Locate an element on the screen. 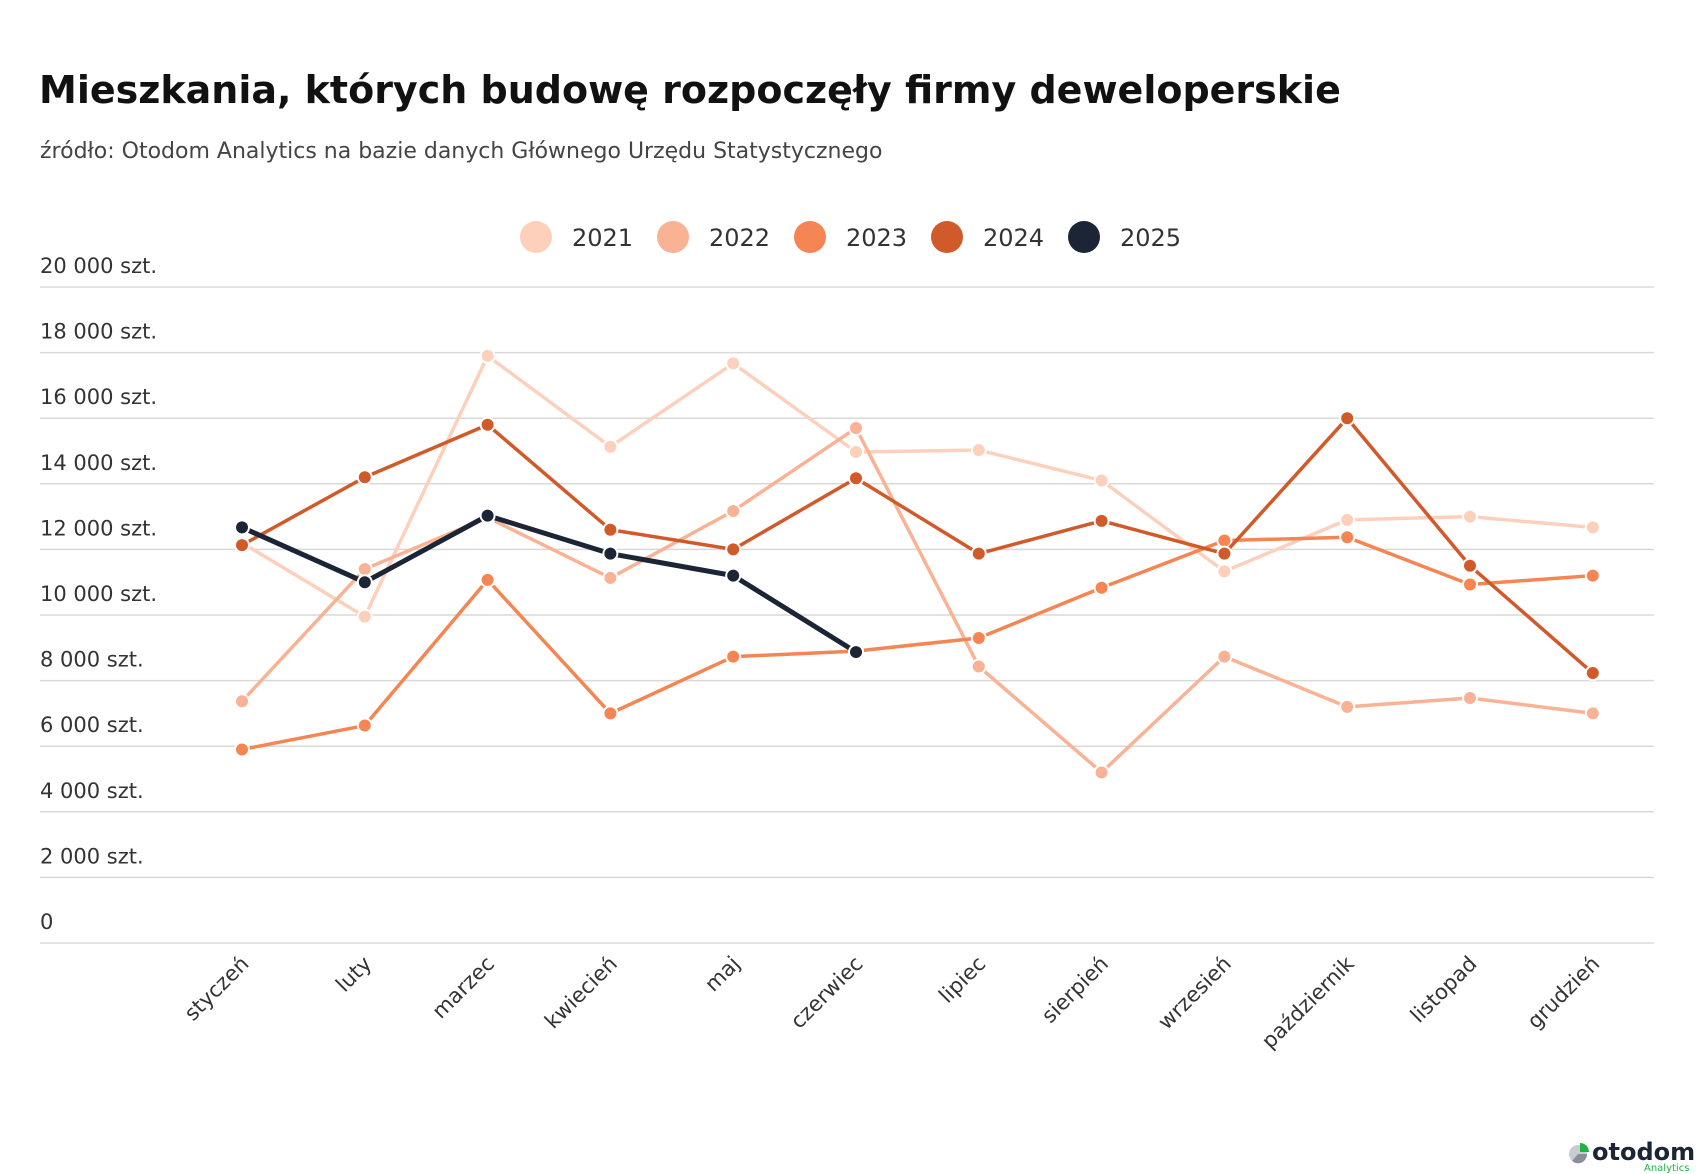 The height and width of the screenshot is (1174, 1696). y-tick-label: 2 000 szt. is located at coordinates (92, 856).